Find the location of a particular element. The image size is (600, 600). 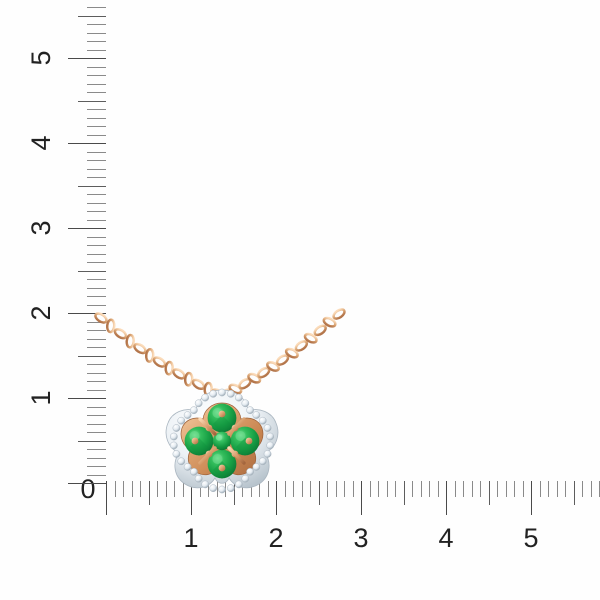

ruler-label-h-0: 0 is located at coordinates (88, 489).